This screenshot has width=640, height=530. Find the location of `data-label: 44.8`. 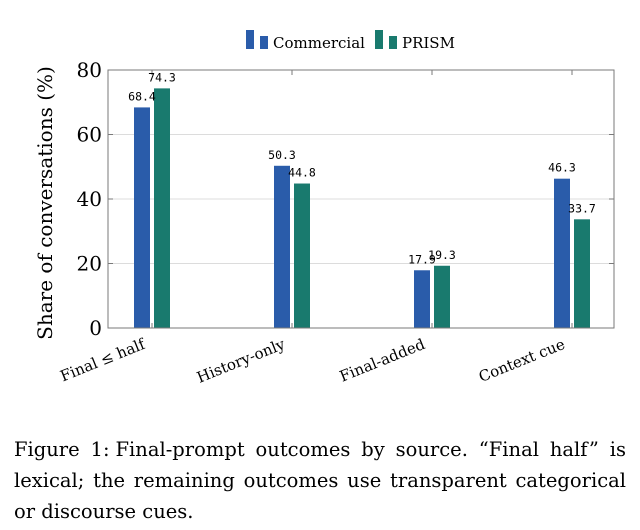

data-label: 44.8 is located at coordinates (302, 173).